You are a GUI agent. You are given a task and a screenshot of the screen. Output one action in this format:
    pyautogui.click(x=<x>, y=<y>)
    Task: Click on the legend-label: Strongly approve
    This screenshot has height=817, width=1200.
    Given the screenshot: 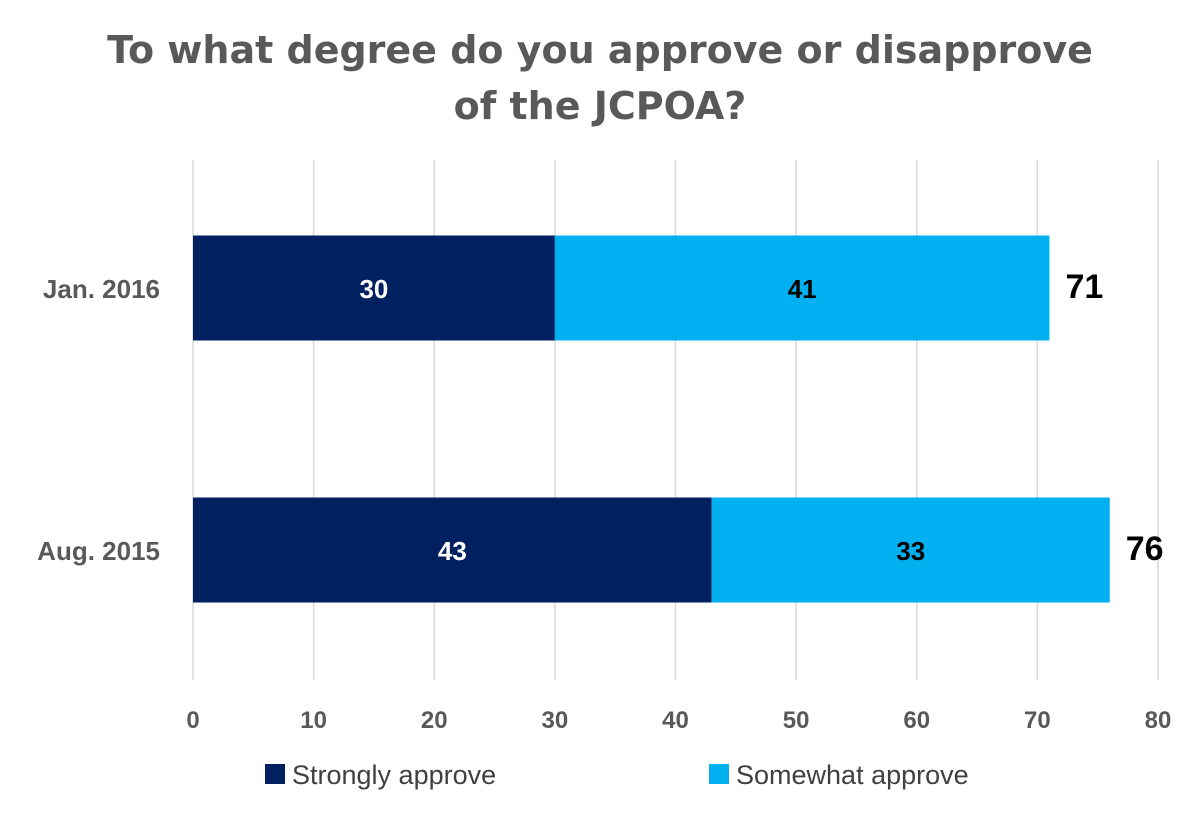 What is the action you would take?
    pyautogui.click(x=394, y=775)
    